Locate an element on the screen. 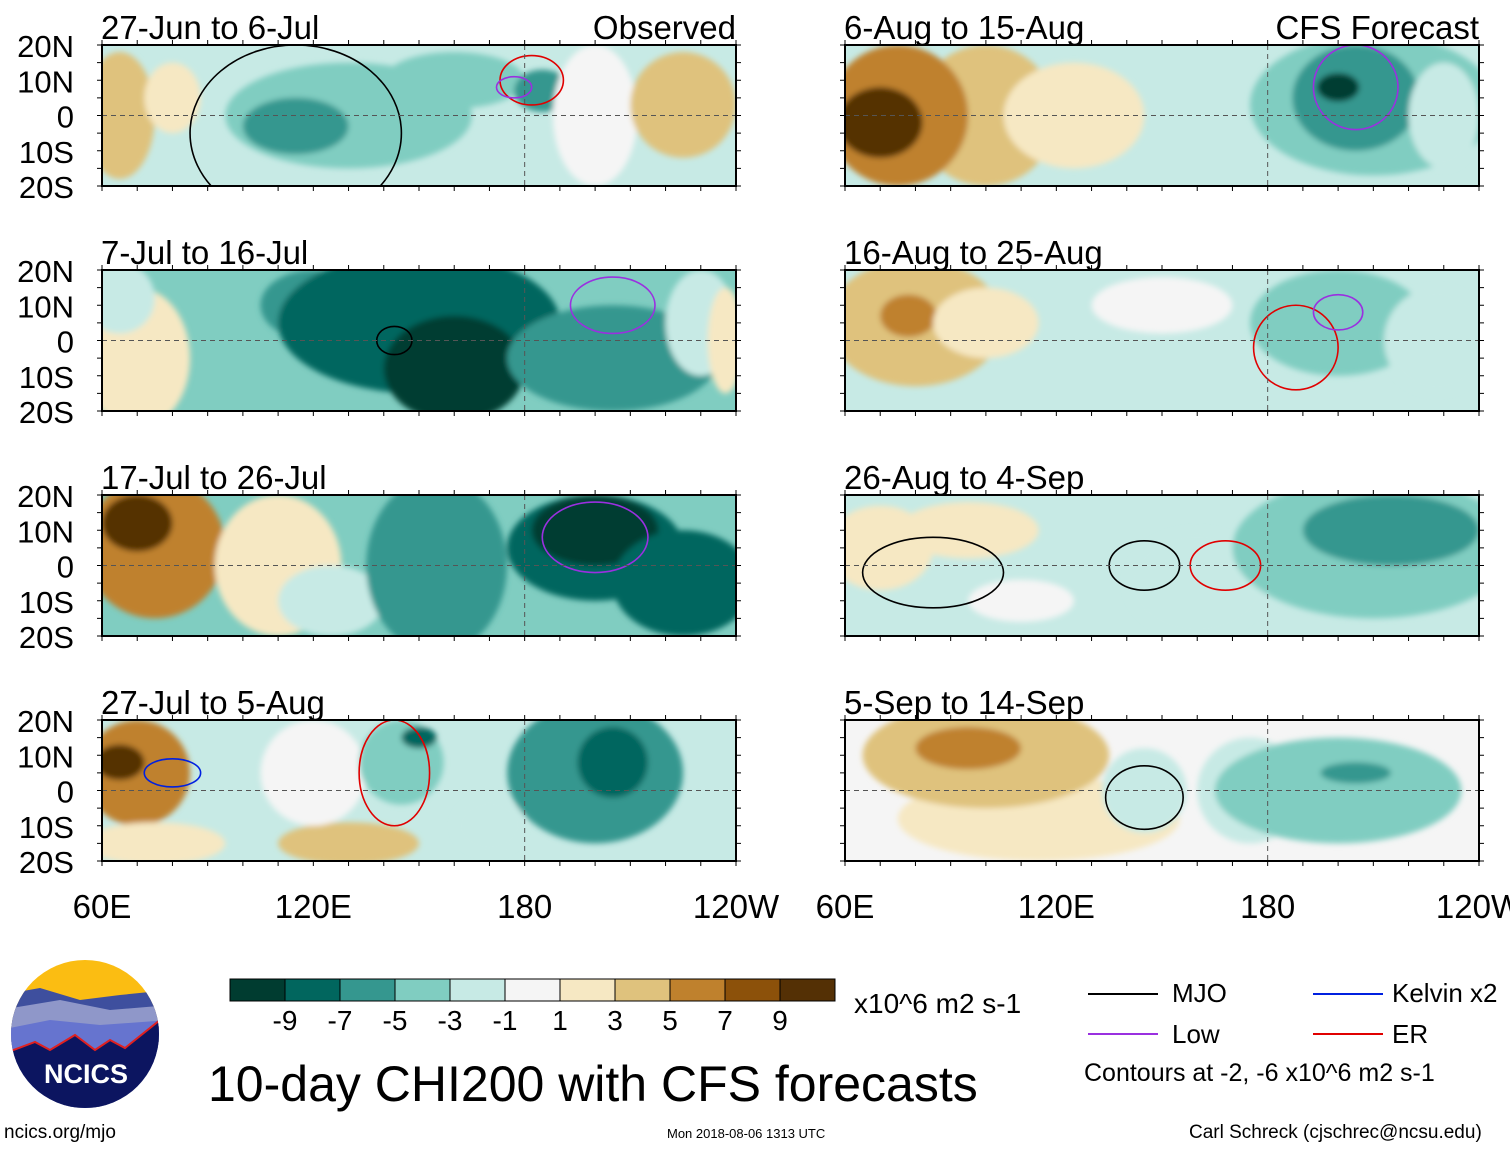  panel-title: 27-Jun to 6-Jul is located at coordinates (210, 27).